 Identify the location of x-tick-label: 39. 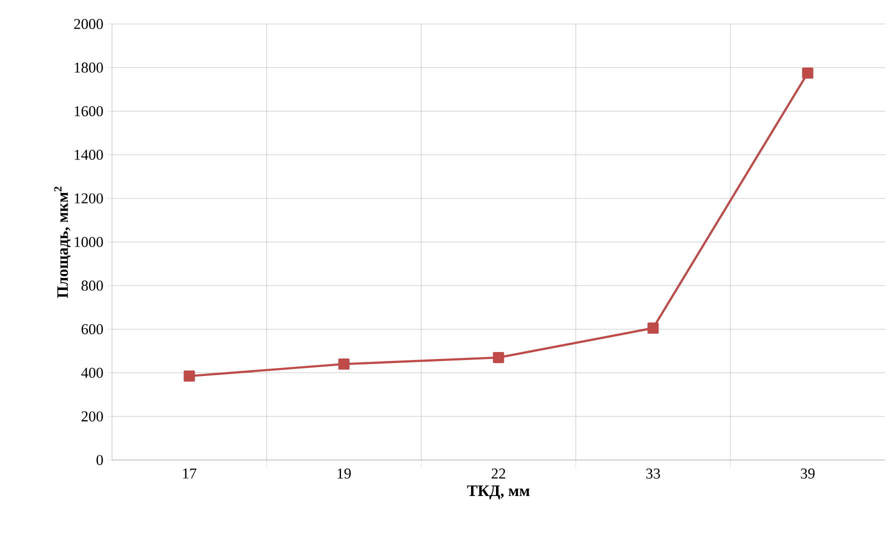
(807, 473).